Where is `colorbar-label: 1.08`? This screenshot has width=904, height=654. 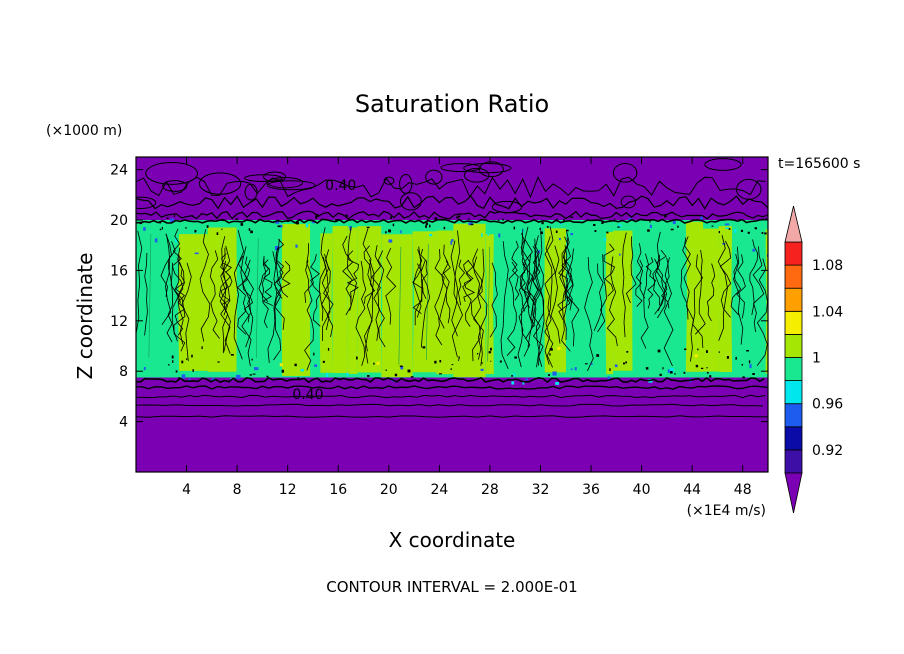
colorbar-label: 1.08 is located at coordinates (827, 266).